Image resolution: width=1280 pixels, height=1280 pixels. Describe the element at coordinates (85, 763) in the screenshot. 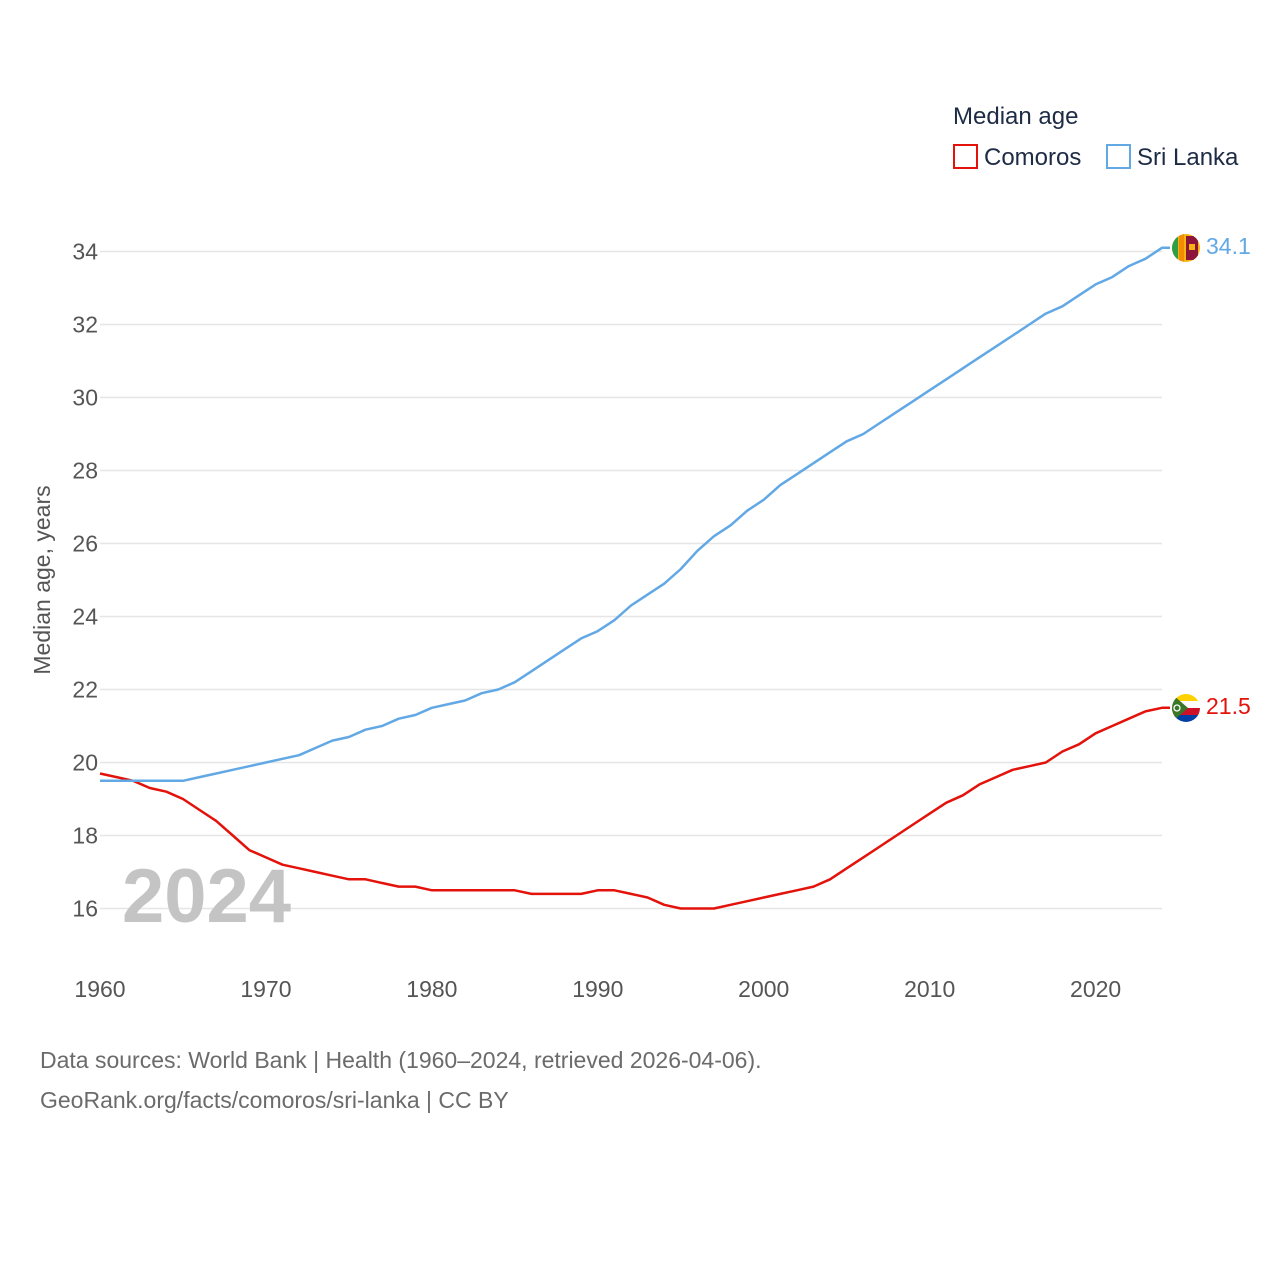

I see `y-tick-label: 20` at that location.